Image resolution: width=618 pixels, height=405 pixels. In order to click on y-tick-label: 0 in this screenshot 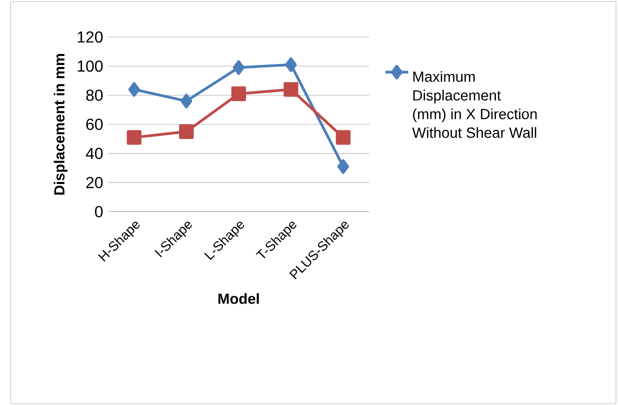, I will do `click(99, 212)`.